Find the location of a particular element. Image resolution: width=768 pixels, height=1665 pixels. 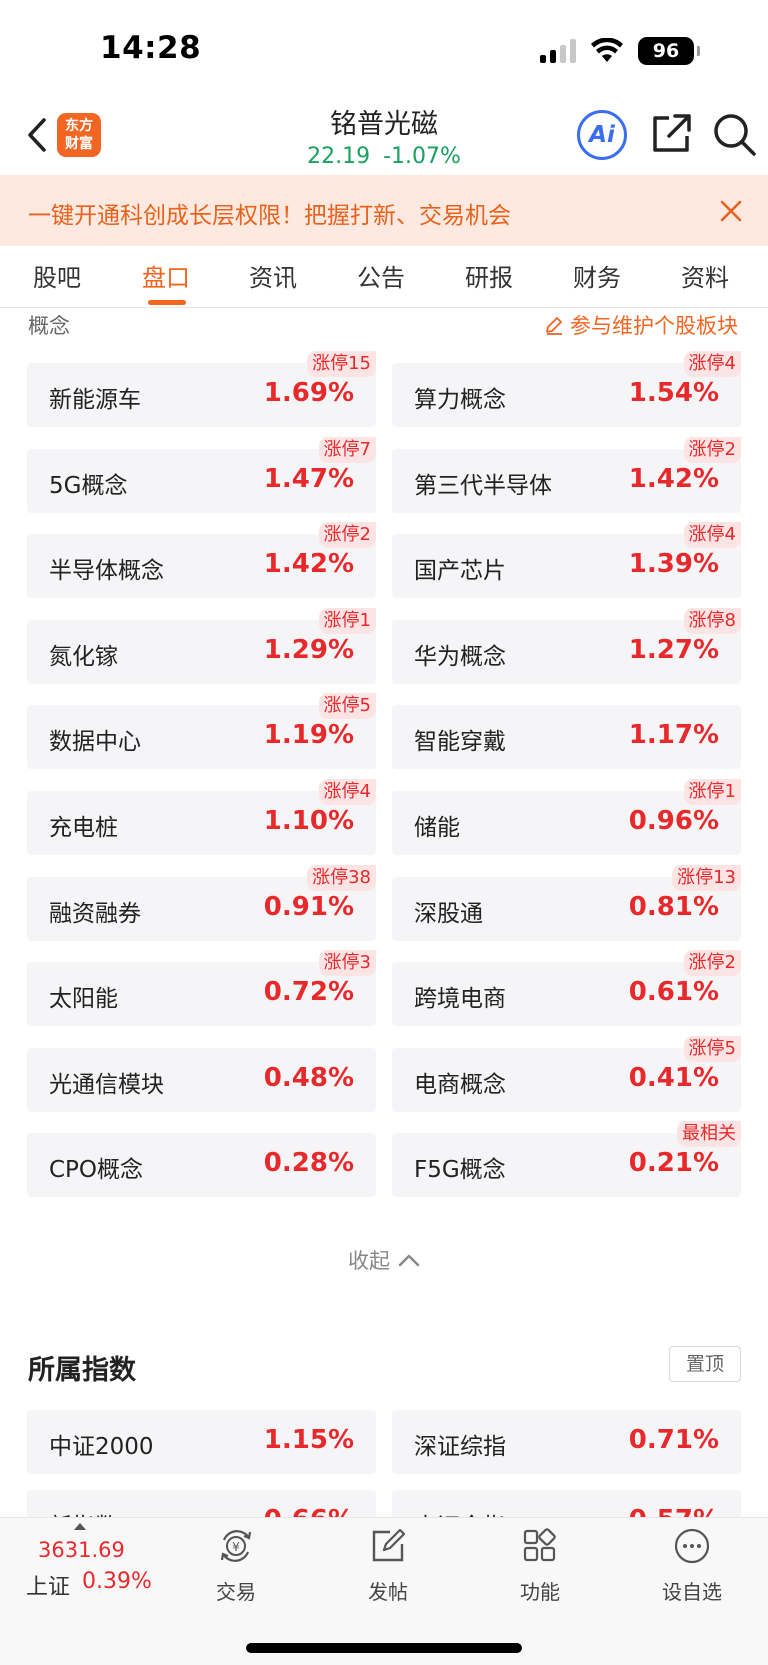

tab-announcements: 公告 is located at coordinates (381, 278).